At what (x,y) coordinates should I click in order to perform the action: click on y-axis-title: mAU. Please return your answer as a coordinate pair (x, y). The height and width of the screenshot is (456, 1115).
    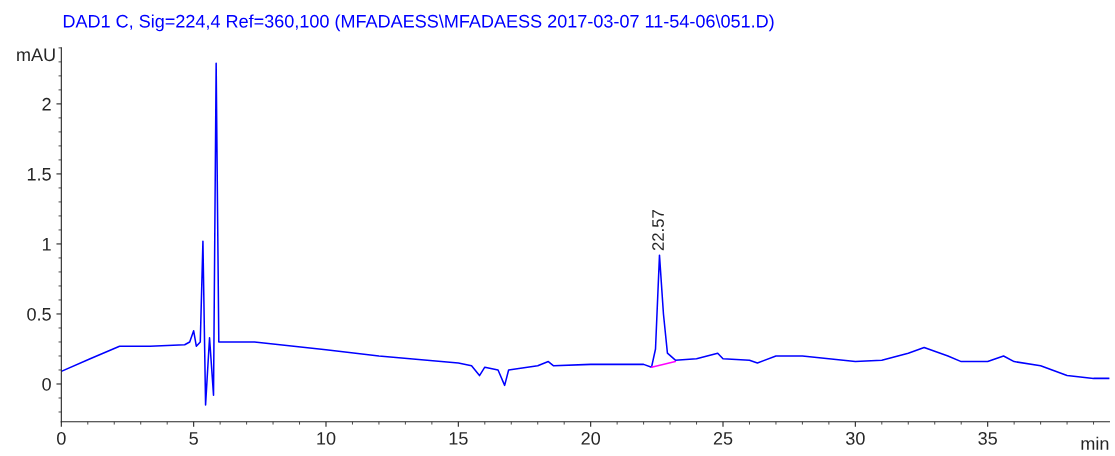
    Looking at the image, I should click on (36, 55).